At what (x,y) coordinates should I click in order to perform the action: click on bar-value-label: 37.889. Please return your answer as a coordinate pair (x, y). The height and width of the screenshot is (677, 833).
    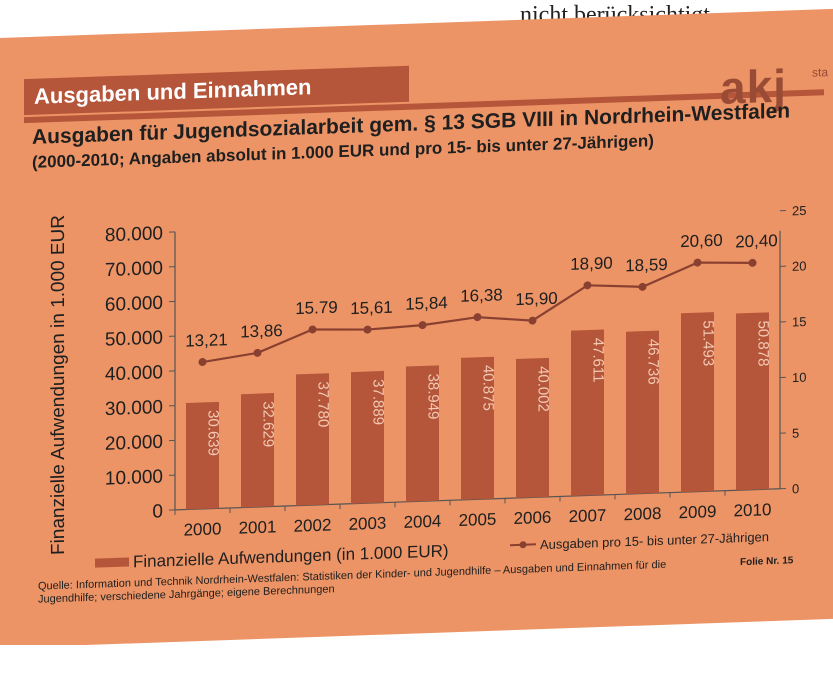
    Looking at the image, I should click on (378, 402).